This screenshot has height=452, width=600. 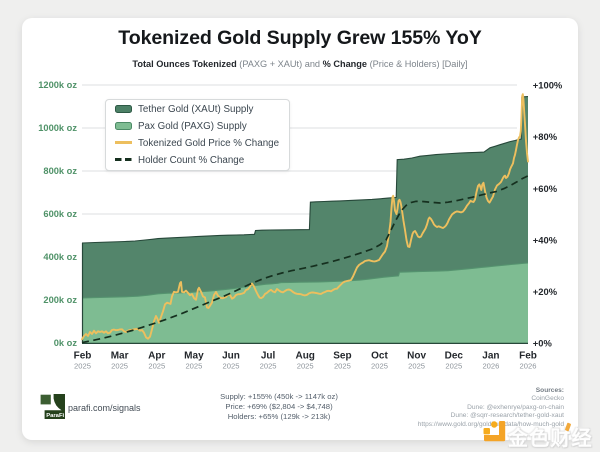 I want to click on svg-text: Dec, so click(x=454, y=356).